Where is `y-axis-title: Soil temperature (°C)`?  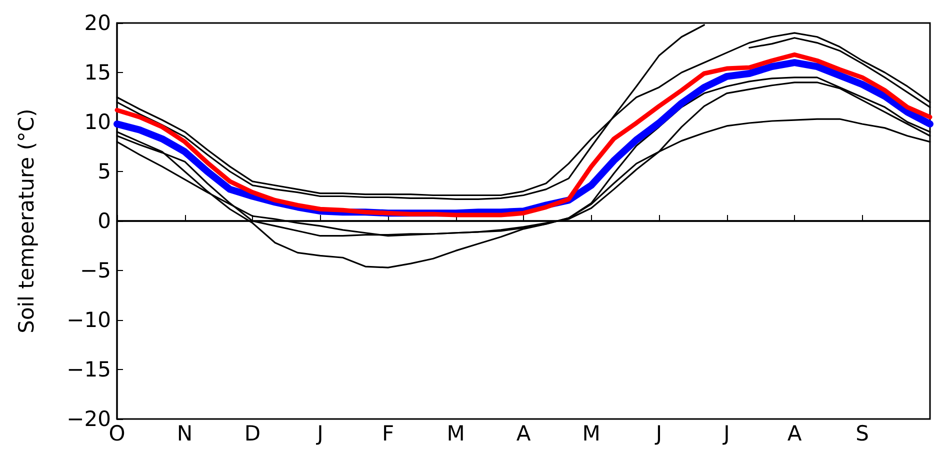
y-axis-title: Soil temperature (°C) is located at coordinates (26, 221).